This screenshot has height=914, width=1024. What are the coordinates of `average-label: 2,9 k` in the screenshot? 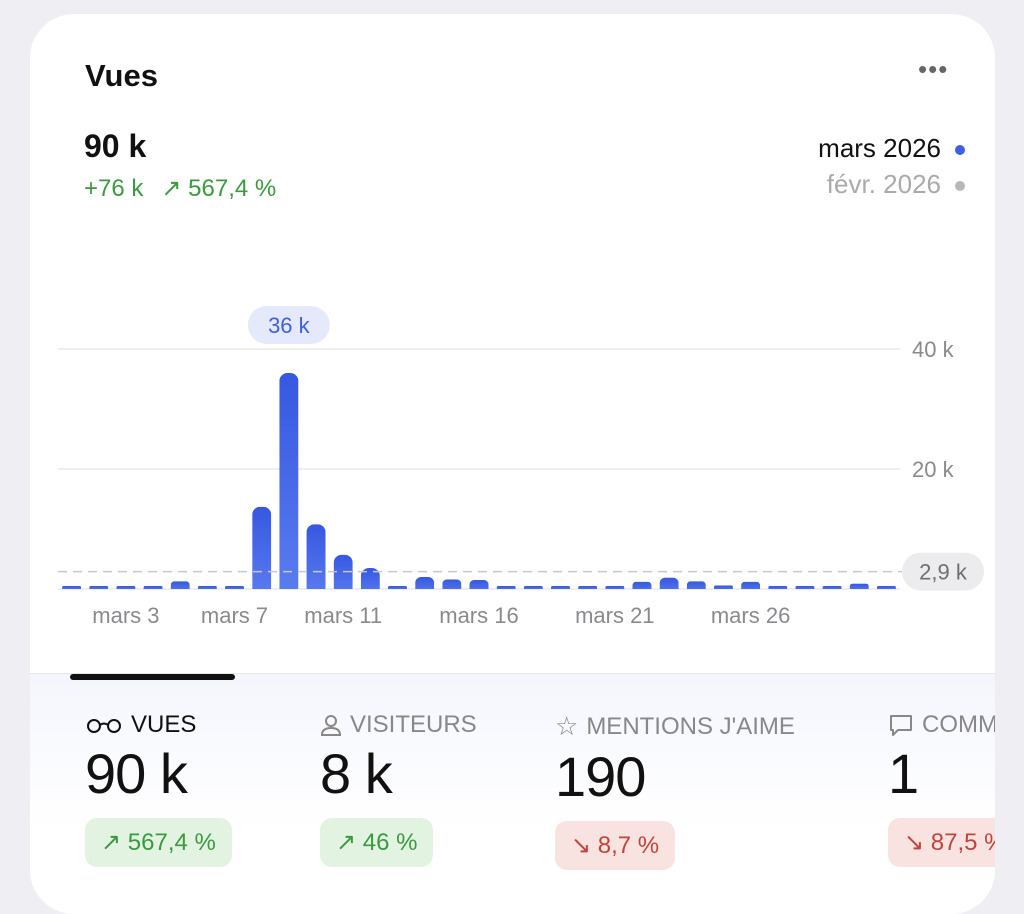 It's located at (943, 572).